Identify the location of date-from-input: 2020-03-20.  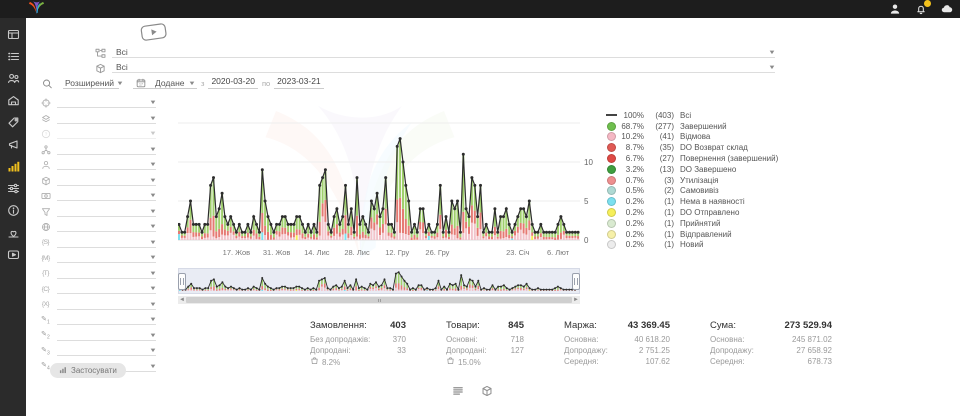
(233, 82).